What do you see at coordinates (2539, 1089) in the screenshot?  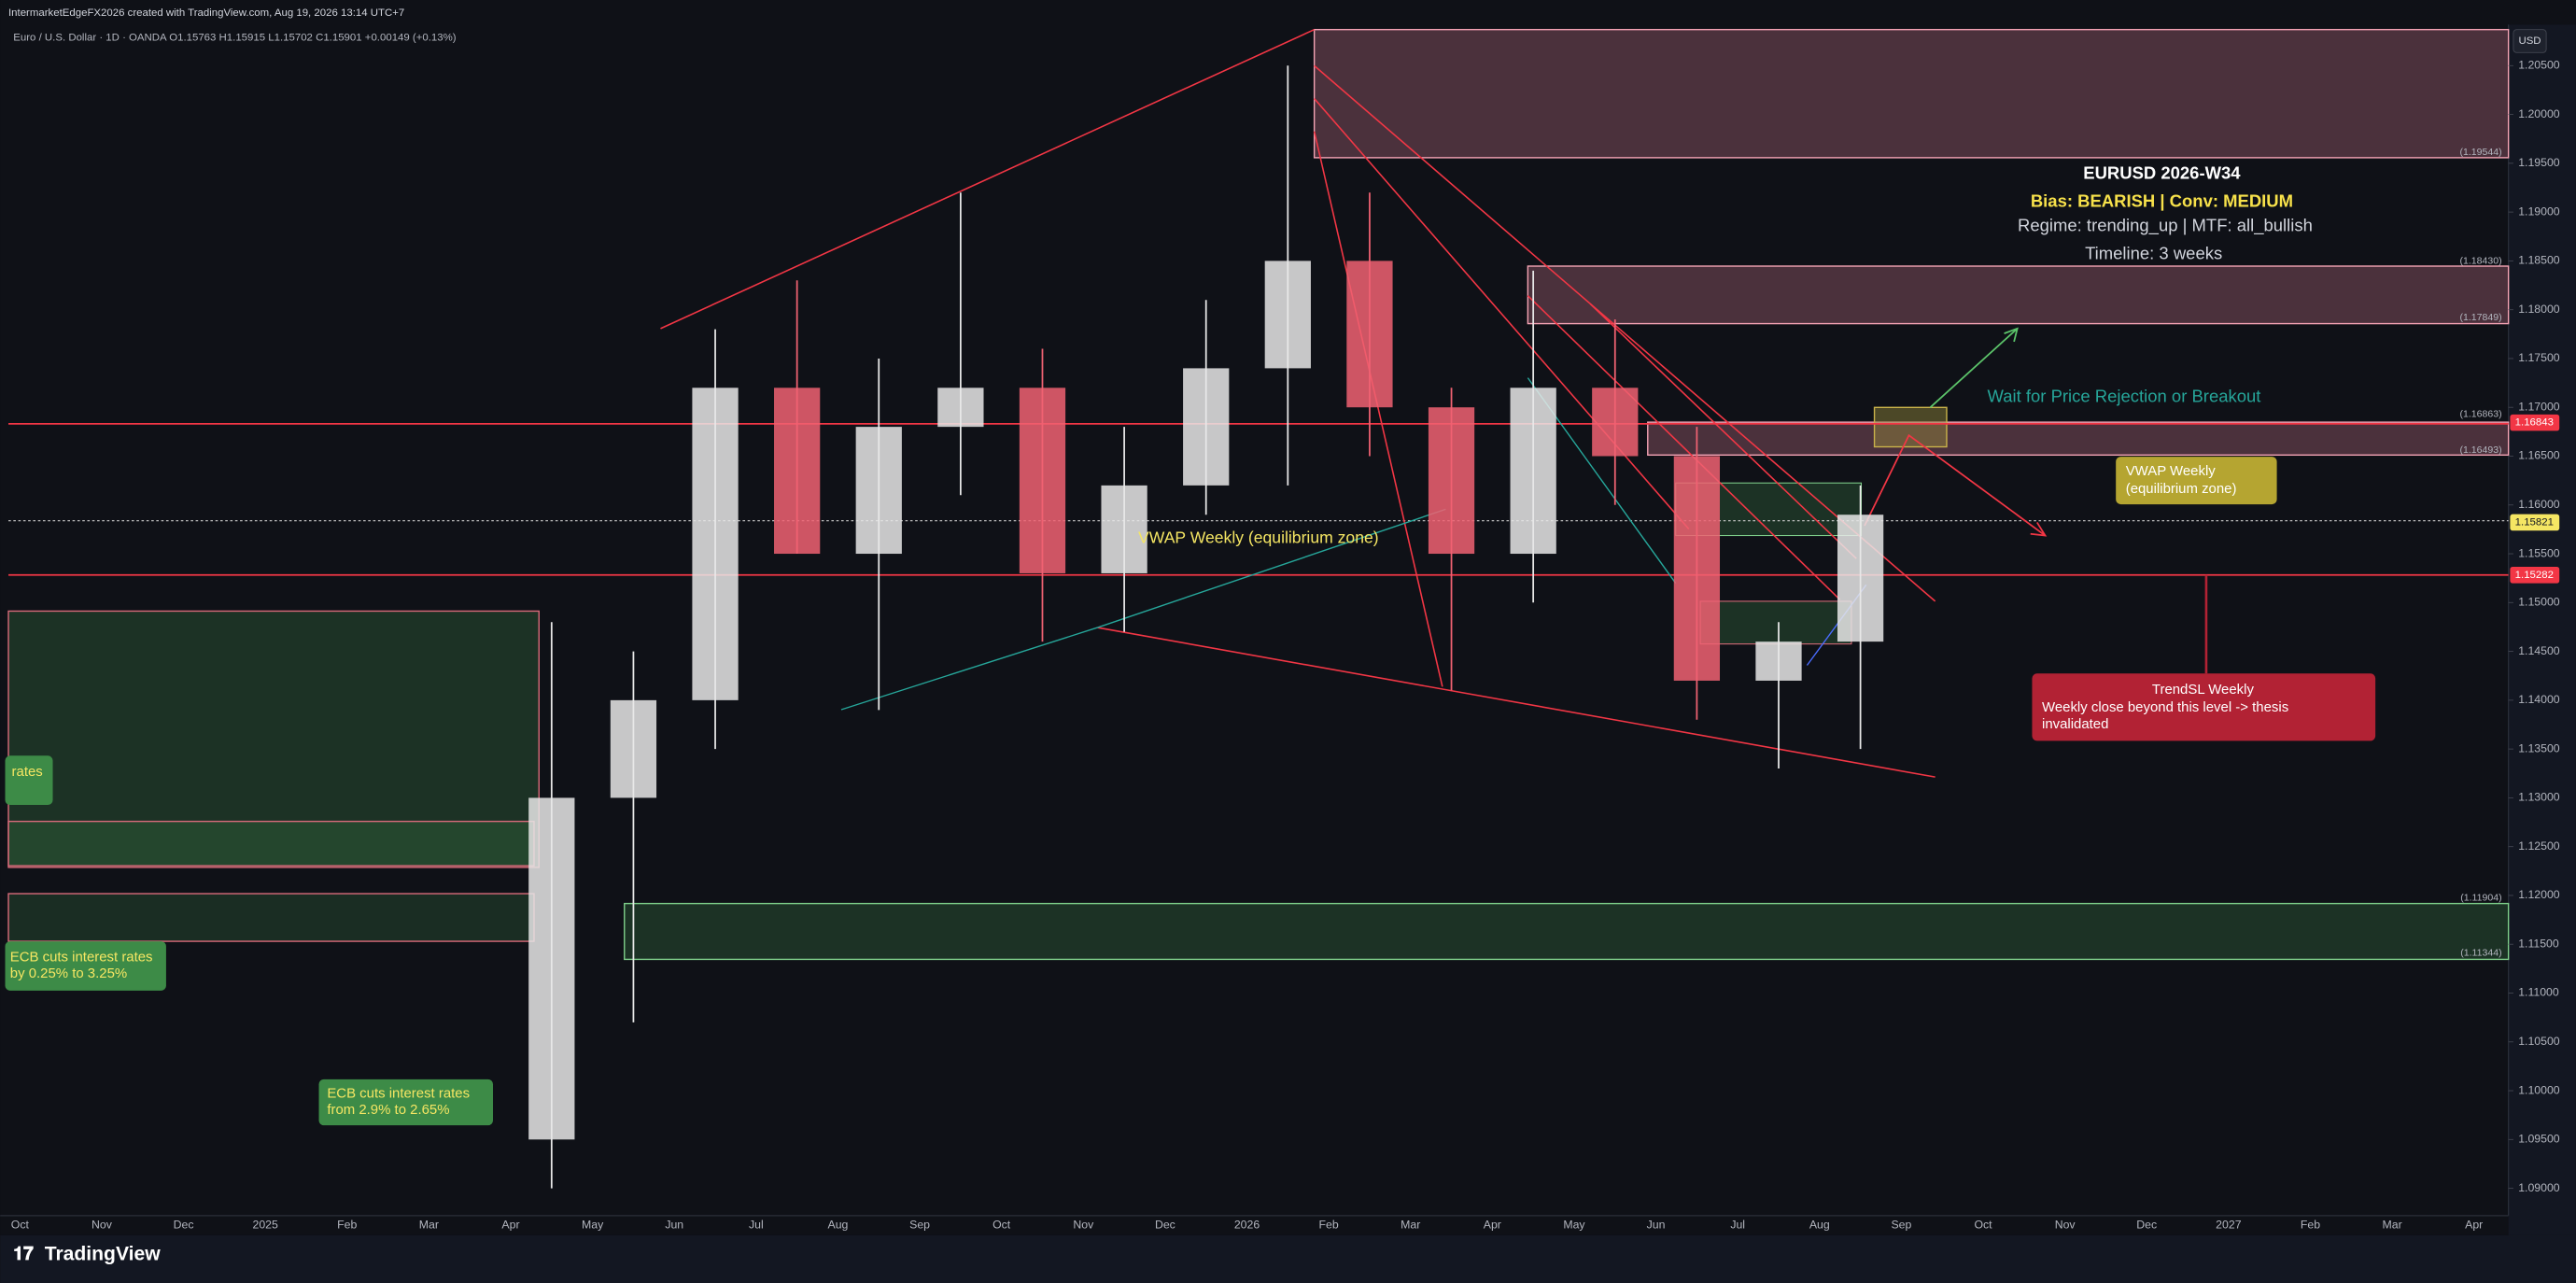 I see `y-tick-label: 1.10000` at bounding box center [2539, 1089].